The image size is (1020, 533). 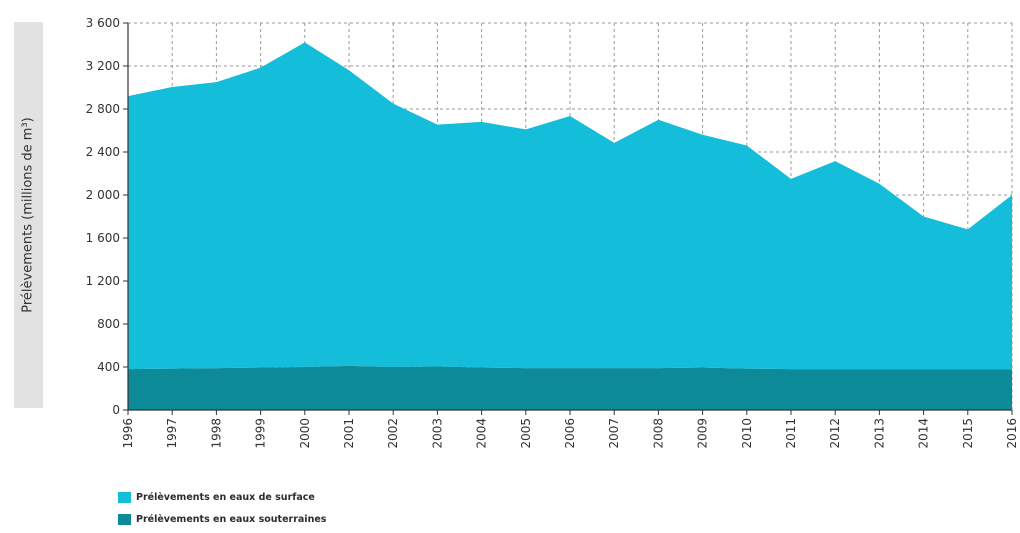 What do you see at coordinates (1012, 433) in the screenshot?
I see `x-tick-label-2016: 2016` at bounding box center [1012, 433].